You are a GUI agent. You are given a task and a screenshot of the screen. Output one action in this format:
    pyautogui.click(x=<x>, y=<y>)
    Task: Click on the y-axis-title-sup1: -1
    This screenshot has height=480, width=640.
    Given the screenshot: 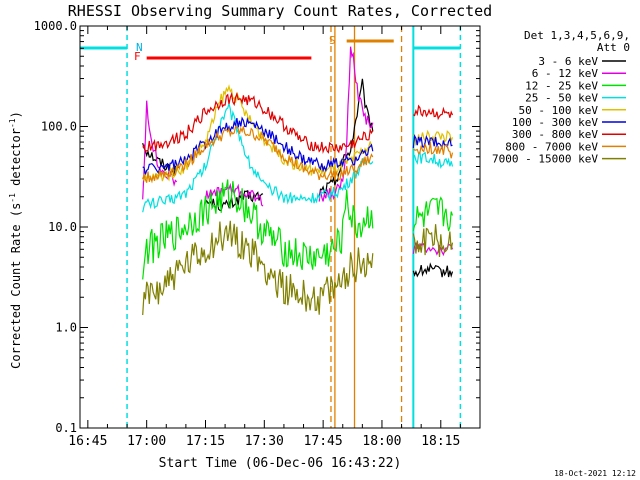 What is the action you would take?
    pyautogui.click(x=12, y=198)
    